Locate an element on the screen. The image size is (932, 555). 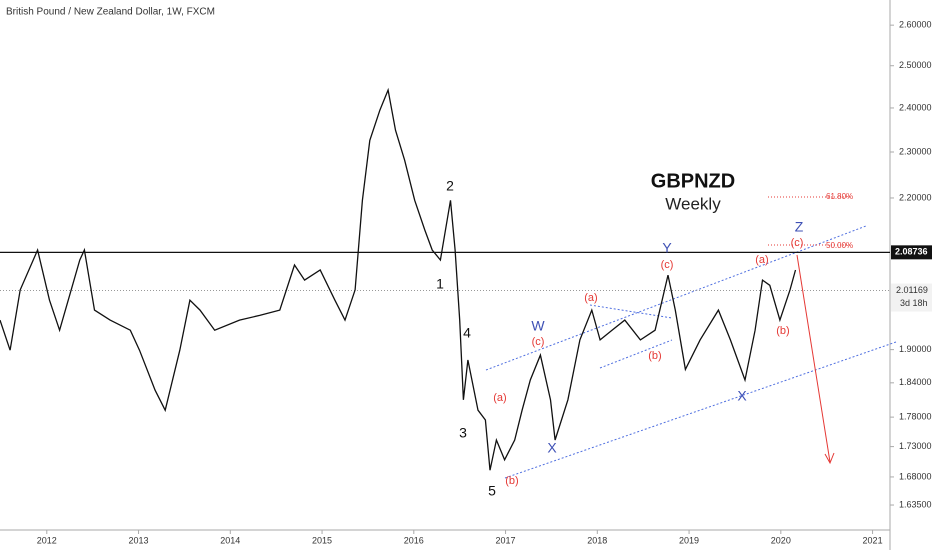
x-tick-label: 2017 is located at coordinates (506, 540).